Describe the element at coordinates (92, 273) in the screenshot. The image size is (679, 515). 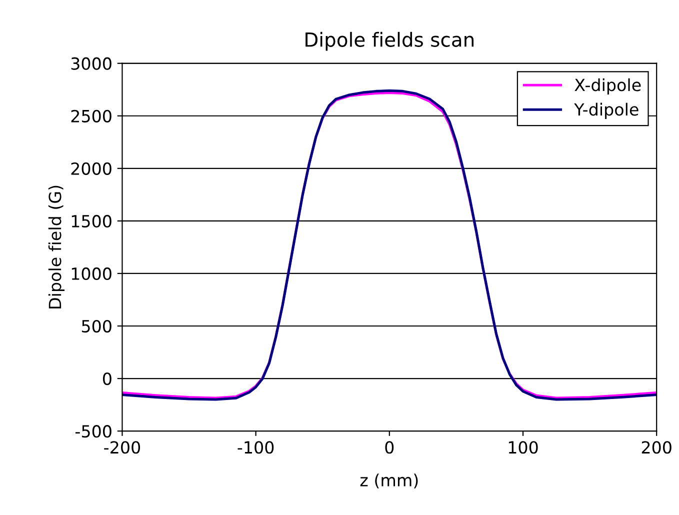
I see `y-tick-label: 1000` at that location.